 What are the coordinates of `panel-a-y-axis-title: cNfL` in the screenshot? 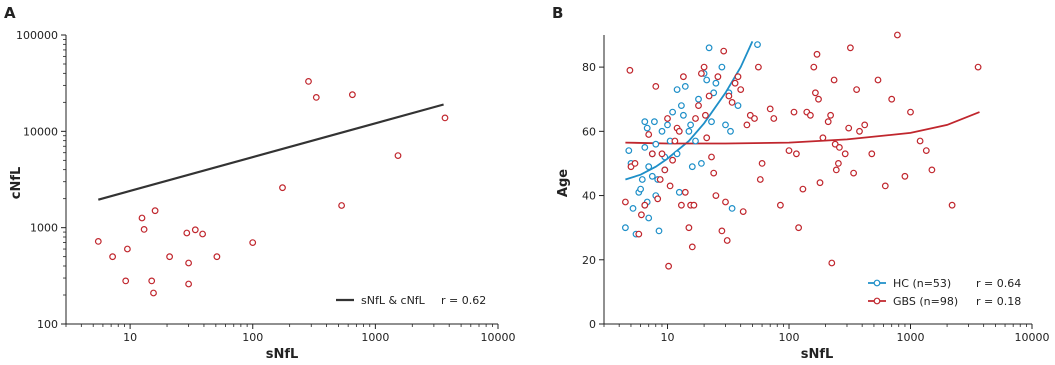 It's located at (16, 183).